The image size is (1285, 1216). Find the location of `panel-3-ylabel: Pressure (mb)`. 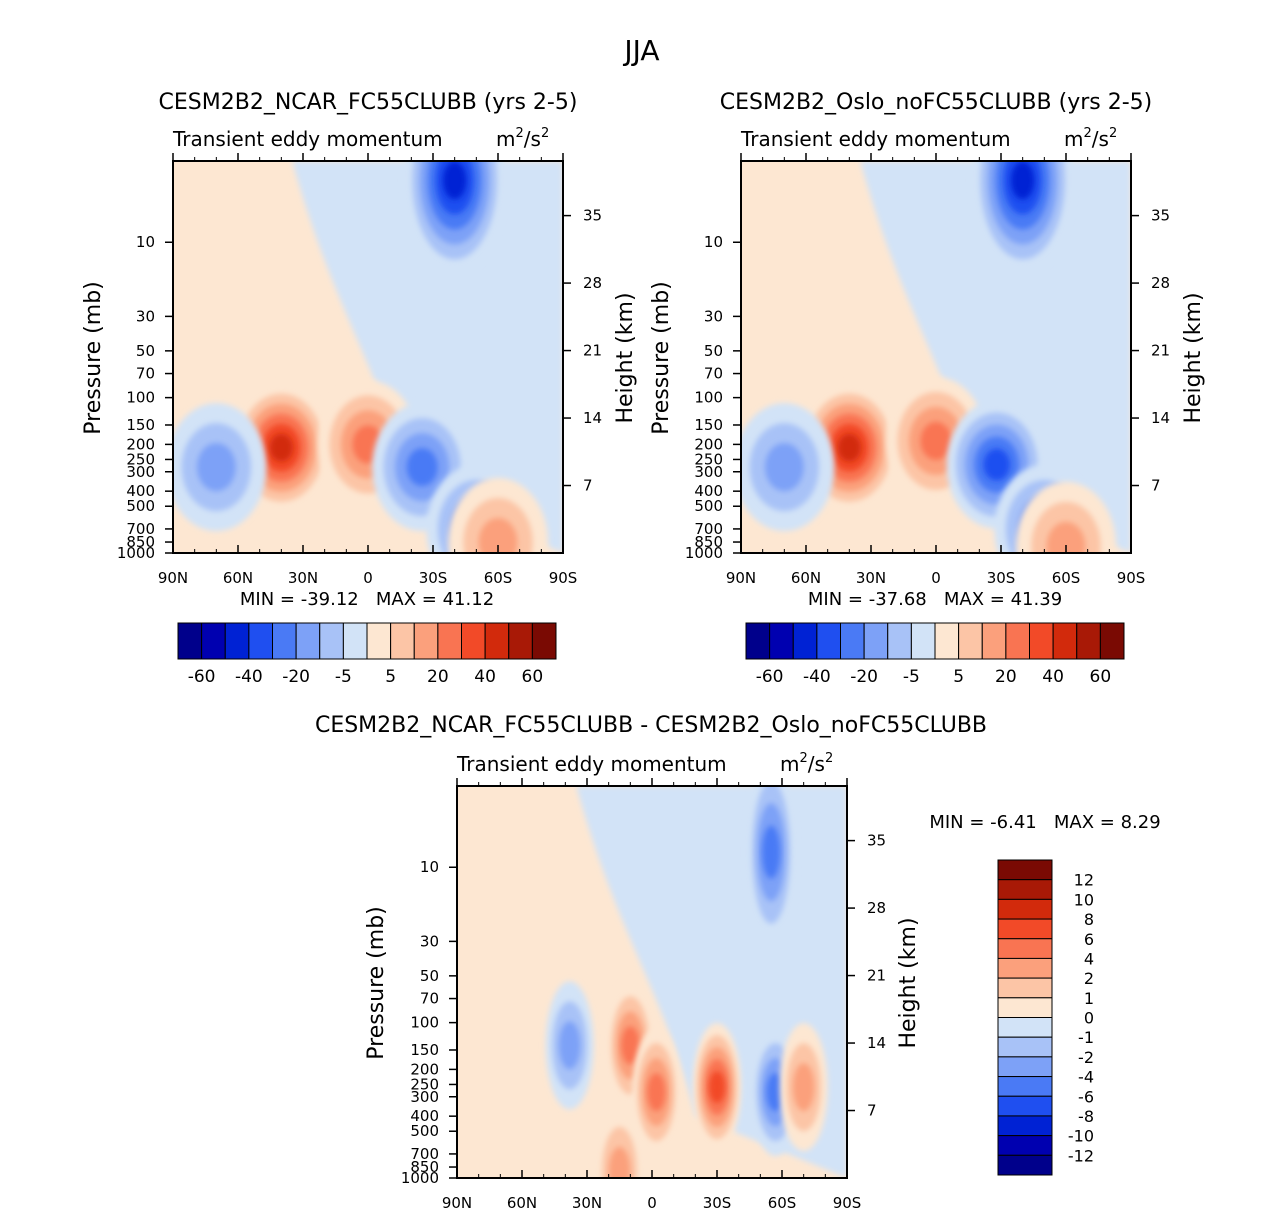

panel-3-ylabel: Pressure (mb) is located at coordinates (376, 983).